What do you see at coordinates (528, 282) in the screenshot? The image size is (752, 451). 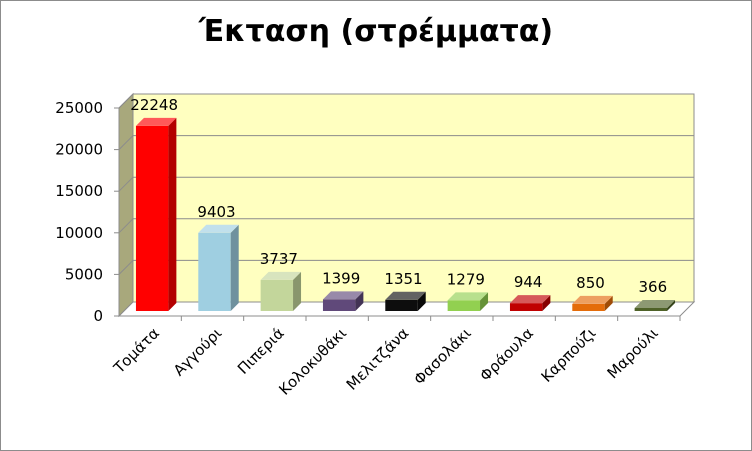 I see `data-label: 944` at bounding box center [528, 282].